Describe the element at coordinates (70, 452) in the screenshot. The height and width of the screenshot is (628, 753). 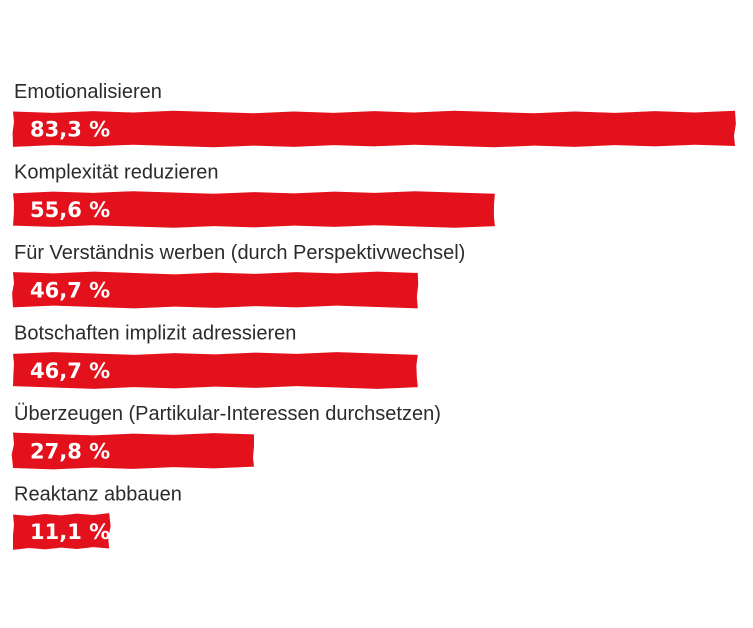
I see `value-label: 27,8 %` at that location.